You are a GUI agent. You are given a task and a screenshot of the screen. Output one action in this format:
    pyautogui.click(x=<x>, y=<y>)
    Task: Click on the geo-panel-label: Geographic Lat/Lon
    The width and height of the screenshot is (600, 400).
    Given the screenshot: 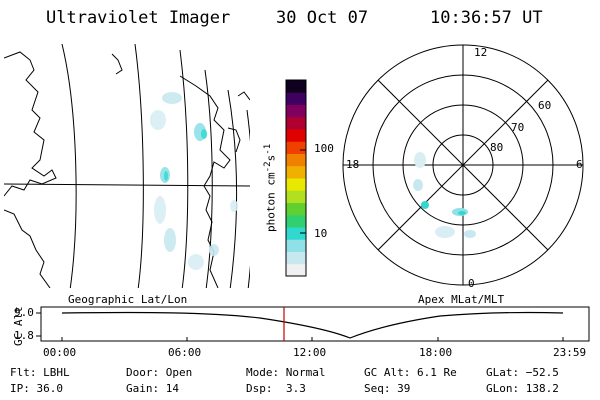 What is the action you would take?
    pyautogui.click(x=128, y=299)
    